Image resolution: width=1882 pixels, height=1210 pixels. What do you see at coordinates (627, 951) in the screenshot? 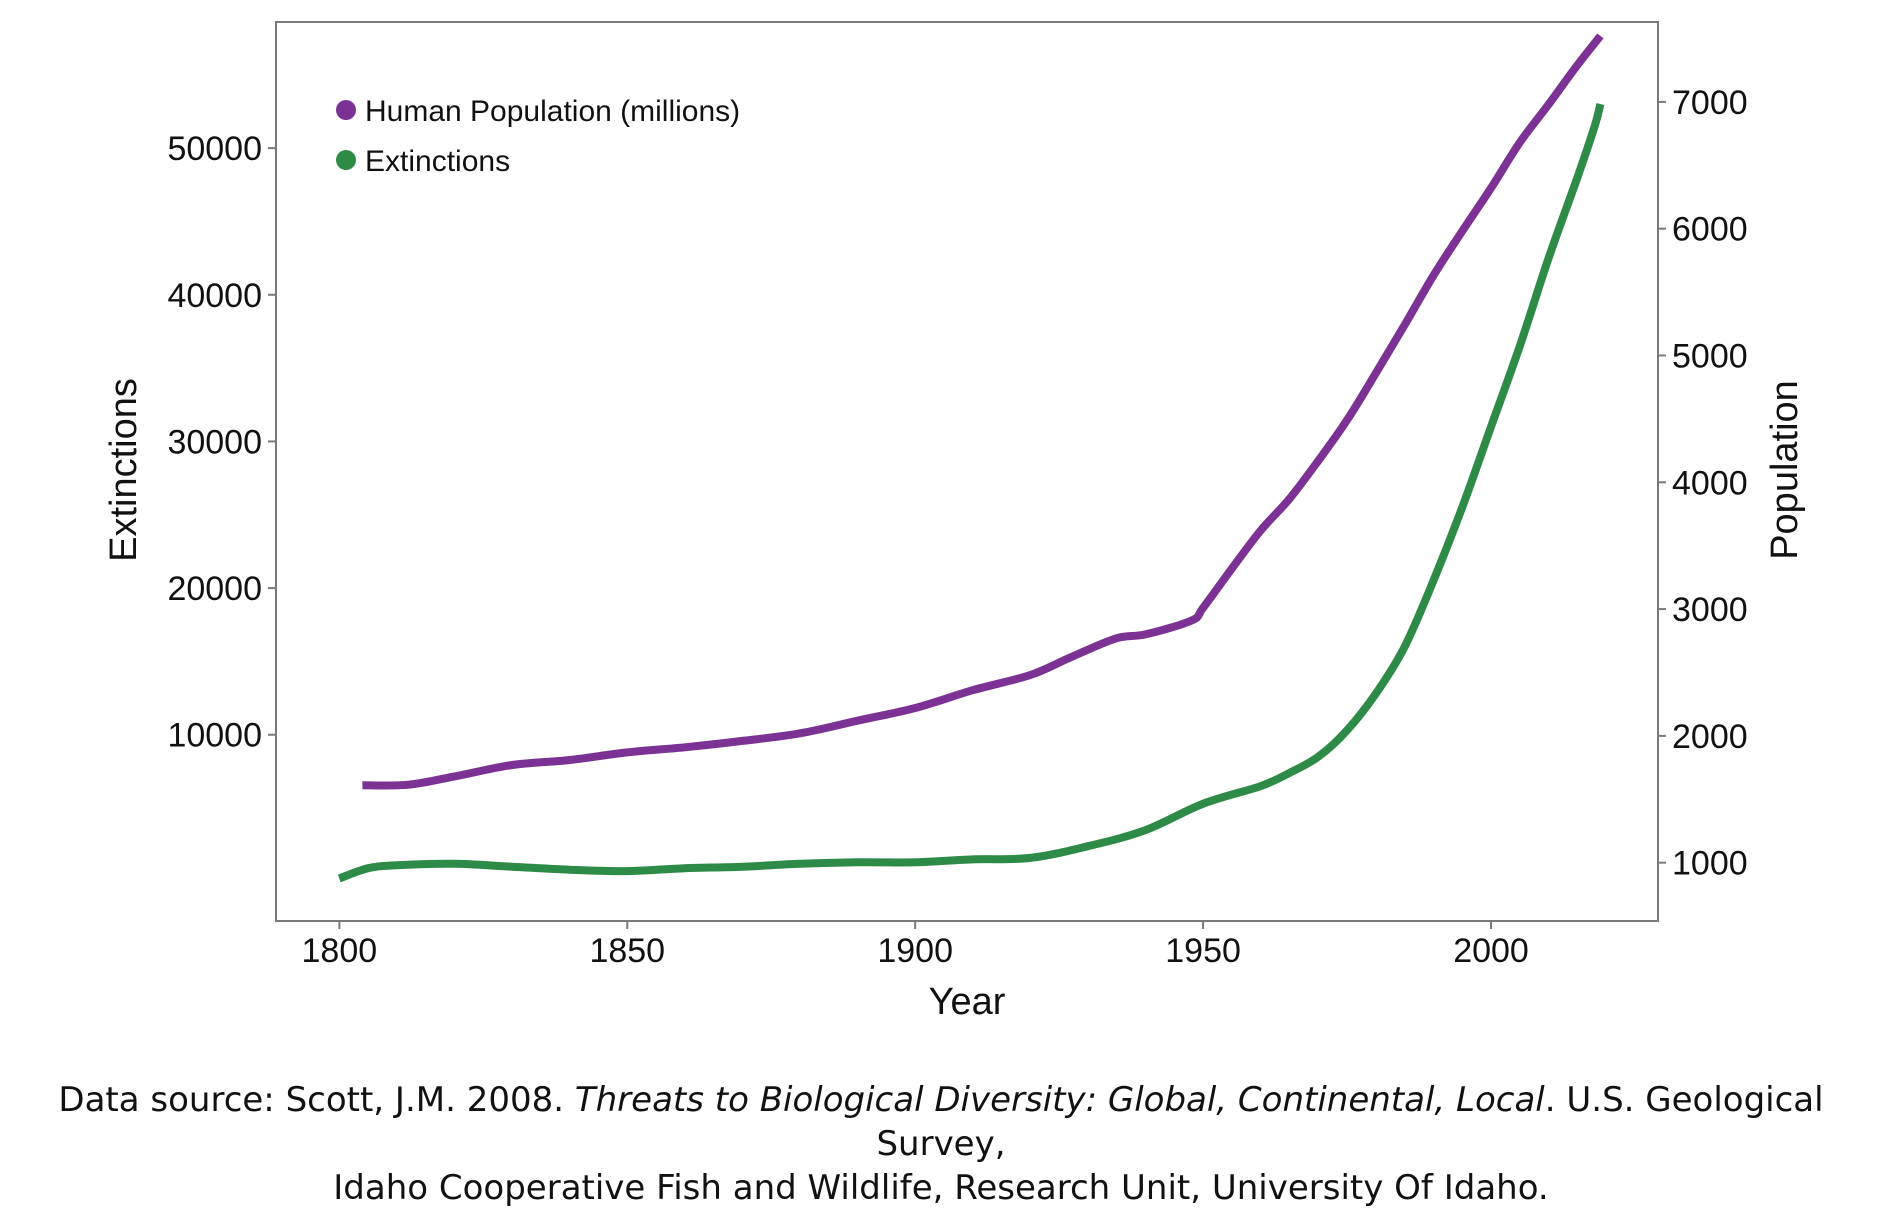
I see `x-tick-label: 1850` at bounding box center [627, 951].